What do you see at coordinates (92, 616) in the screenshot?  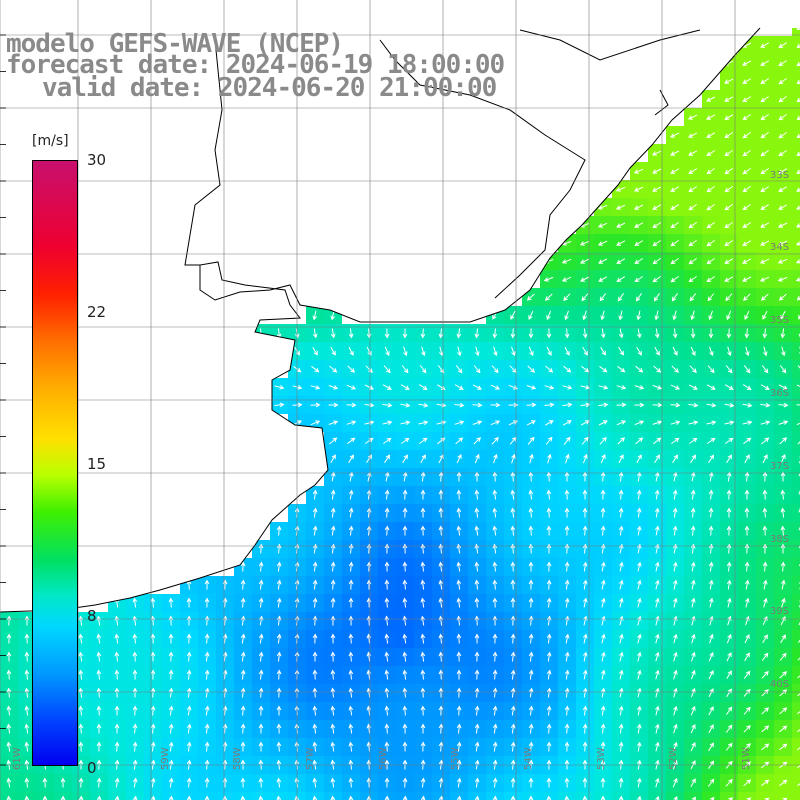 I see `colorbar-tick-8: 8` at bounding box center [92, 616].